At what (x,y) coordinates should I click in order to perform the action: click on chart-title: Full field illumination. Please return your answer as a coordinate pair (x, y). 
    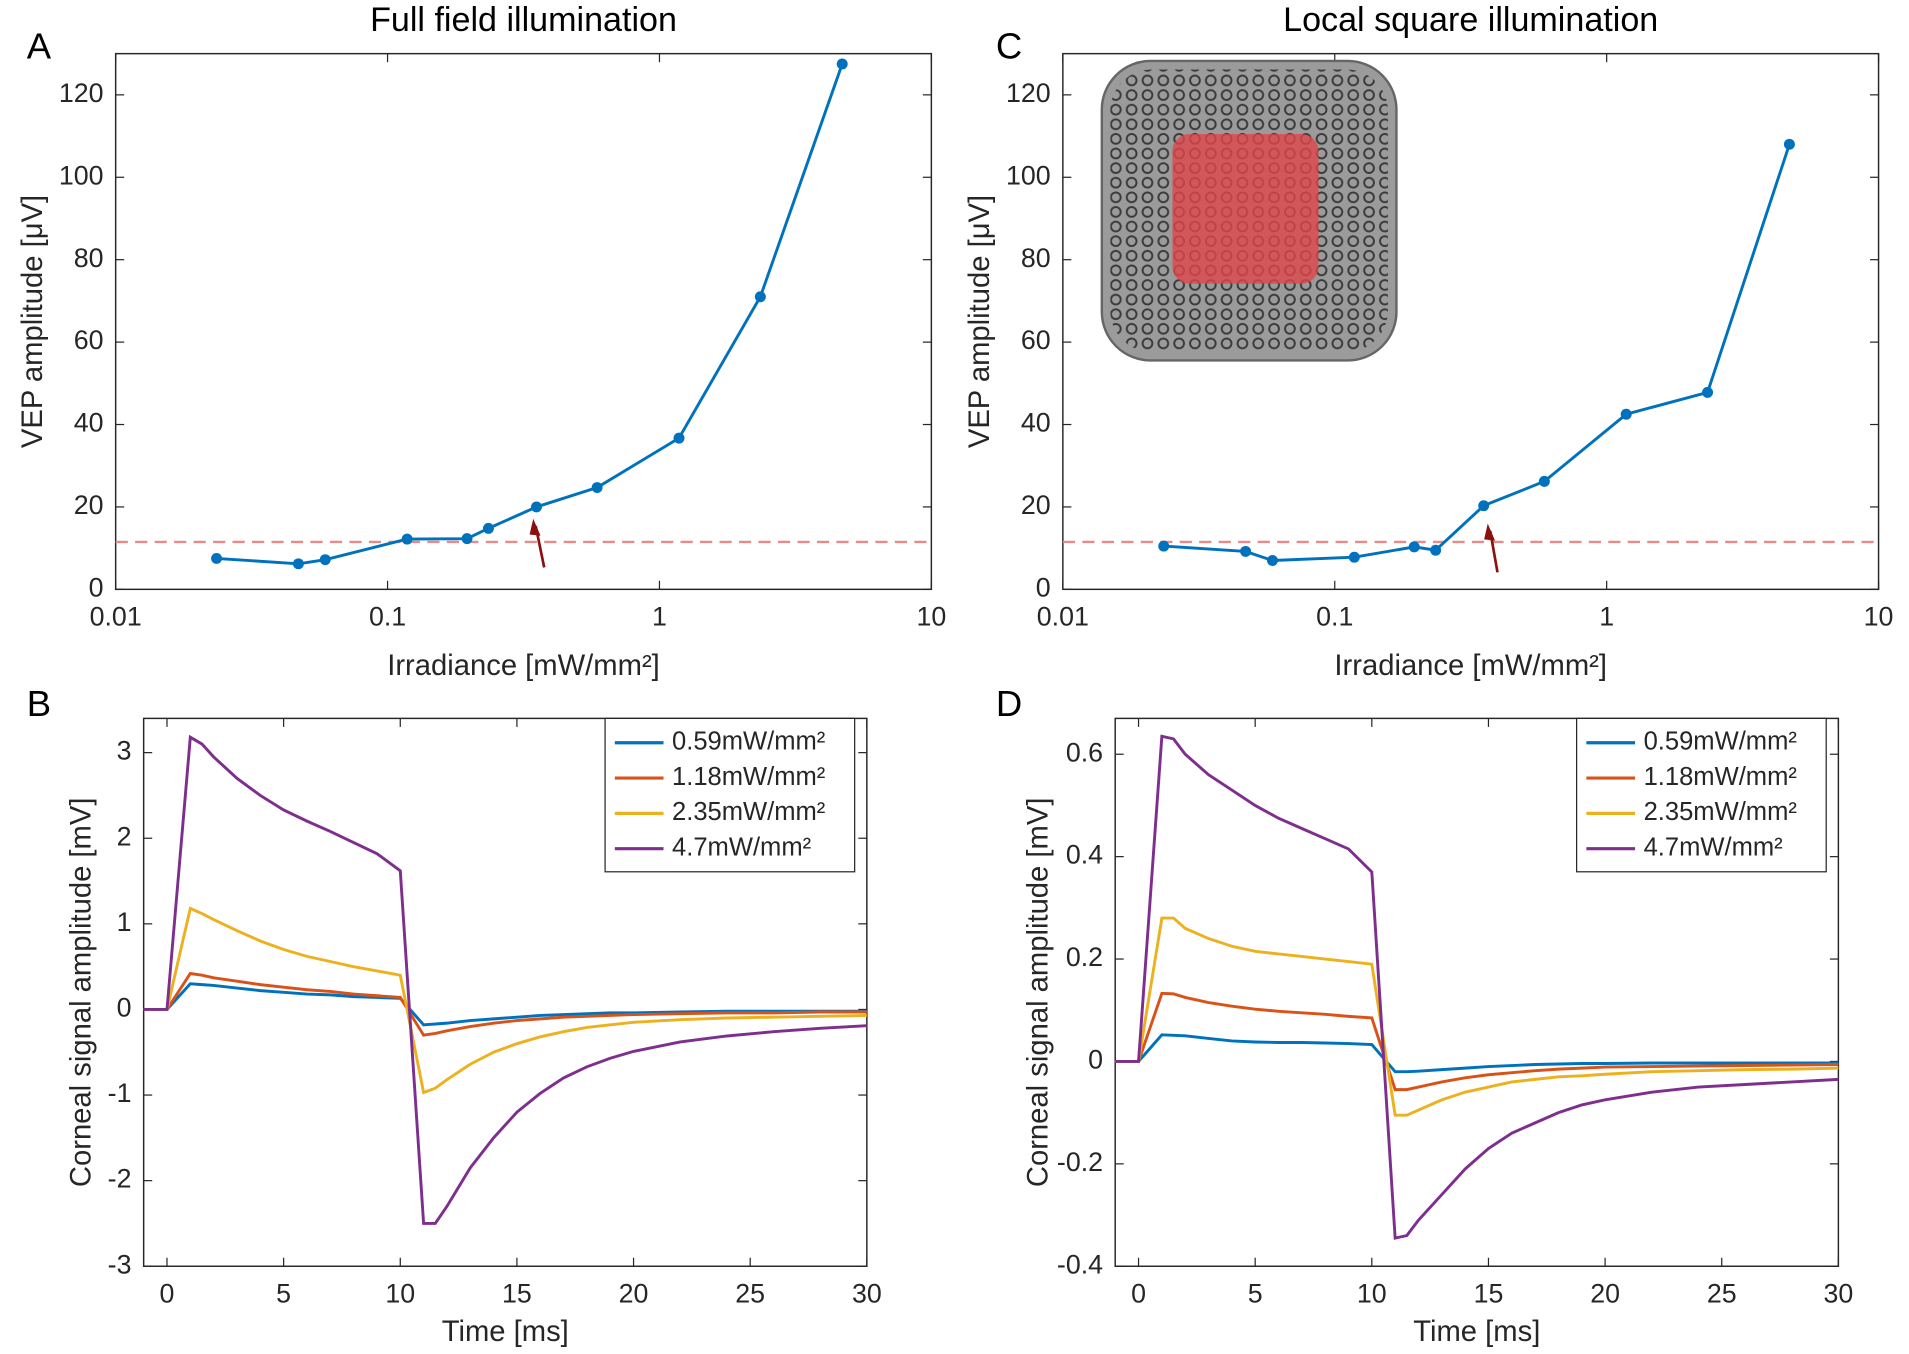
    Looking at the image, I should click on (523, 20).